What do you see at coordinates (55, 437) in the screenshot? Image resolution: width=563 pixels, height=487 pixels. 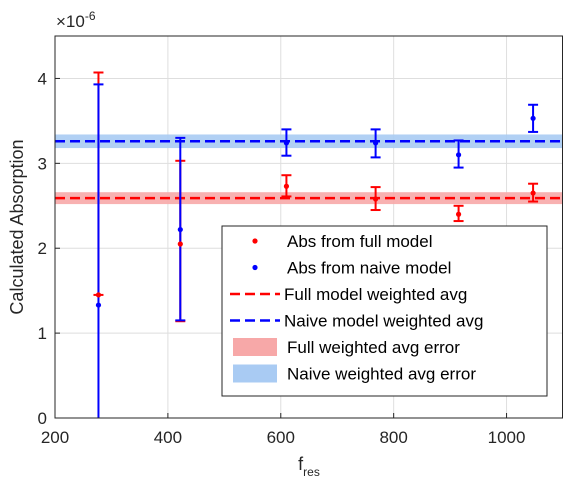 I see `x-tick-label: 200` at bounding box center [55, 437].